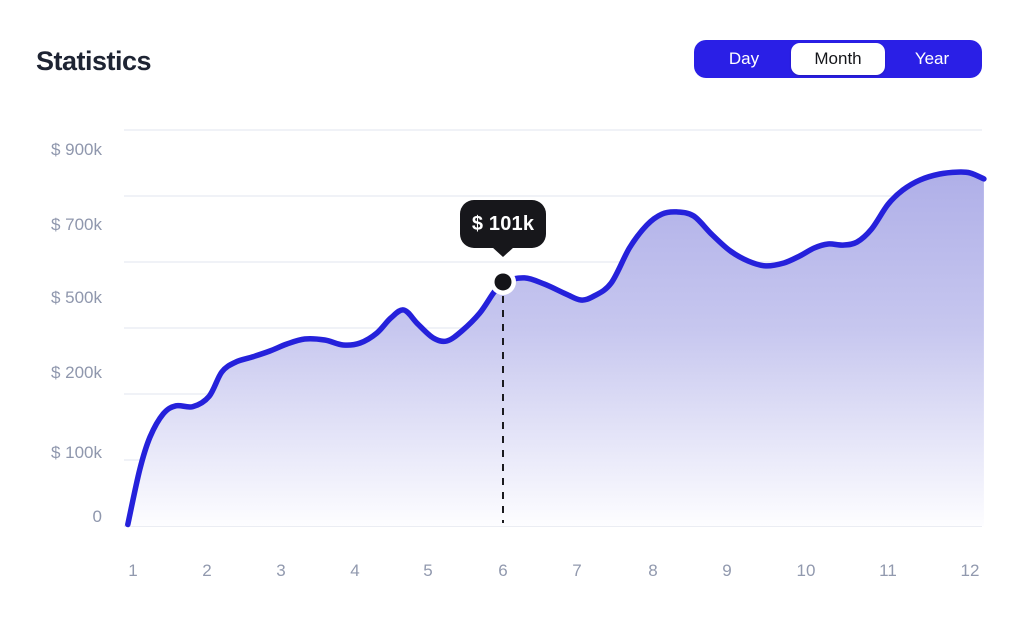 Image resolution: width=1024 pixels, height=630 pixels. What do you see at coordinates (503, 570) in the screenshot?
I see `x-tick-6: 6` at bounding box center [503, 570].